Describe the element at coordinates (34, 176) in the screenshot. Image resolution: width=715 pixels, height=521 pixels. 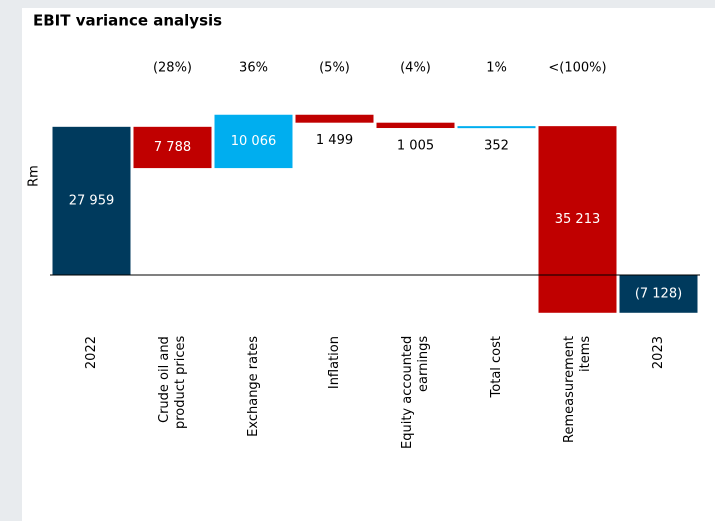
I see `y-axis-label: Rm` at that location.